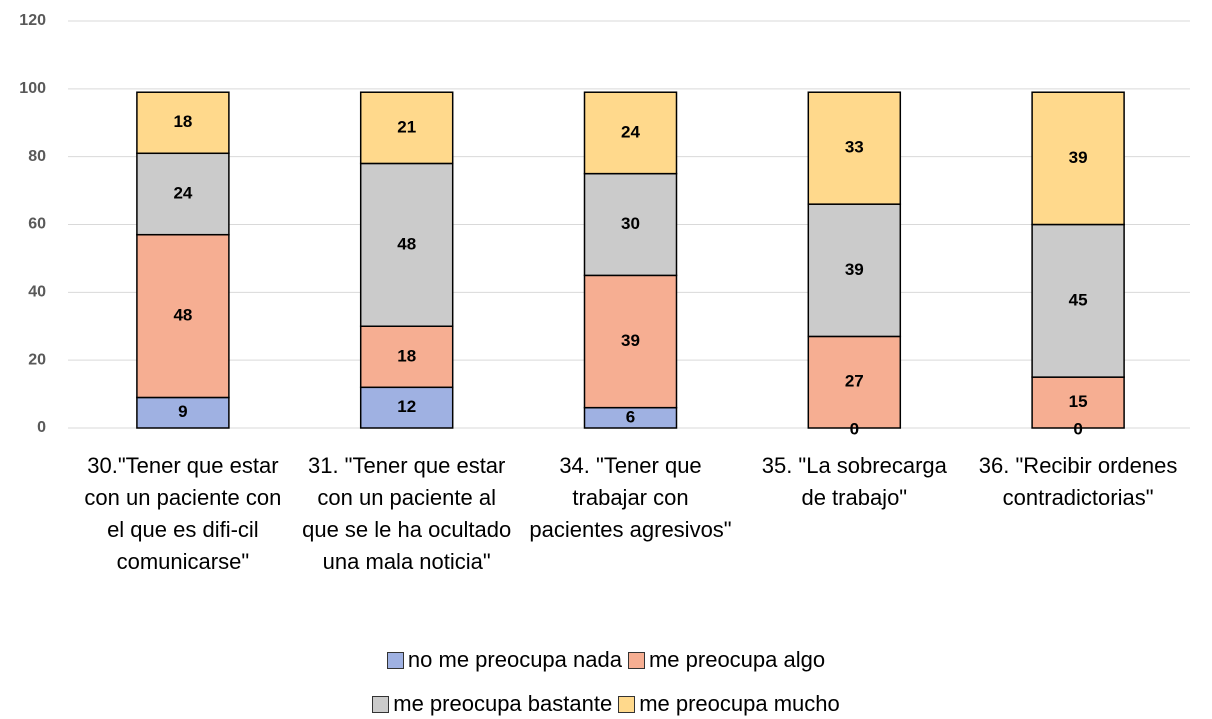 The image size is (1212, 719). I want to click on legend-item: me preocupa mucho, so click(729, 700).